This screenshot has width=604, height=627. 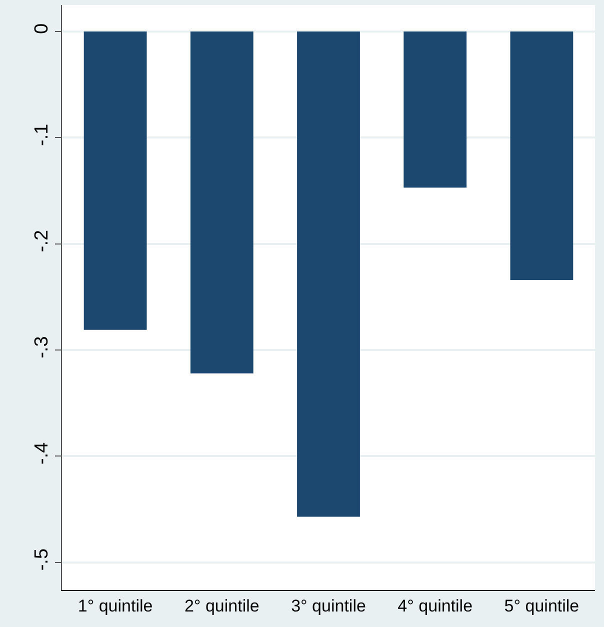 I want to click on y-tick-label: -.3, so click(x=41, y=347).